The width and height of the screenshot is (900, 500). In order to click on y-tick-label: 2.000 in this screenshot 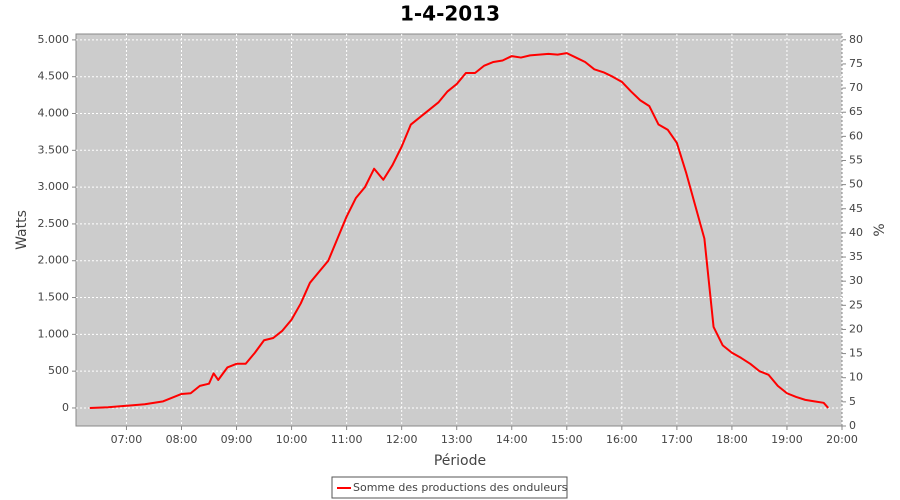, I will do `click(54, 260)`.